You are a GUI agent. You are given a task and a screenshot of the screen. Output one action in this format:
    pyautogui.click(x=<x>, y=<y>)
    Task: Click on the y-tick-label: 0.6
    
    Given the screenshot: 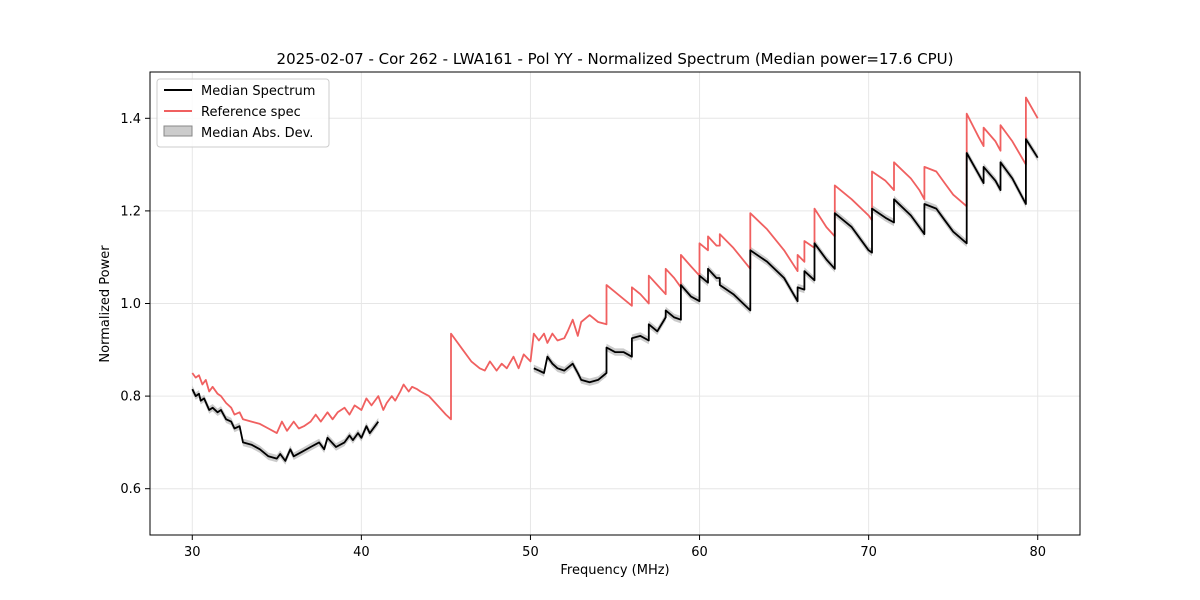 What is the action you would take?
    pyautogui.click(x=130, y=489)
    